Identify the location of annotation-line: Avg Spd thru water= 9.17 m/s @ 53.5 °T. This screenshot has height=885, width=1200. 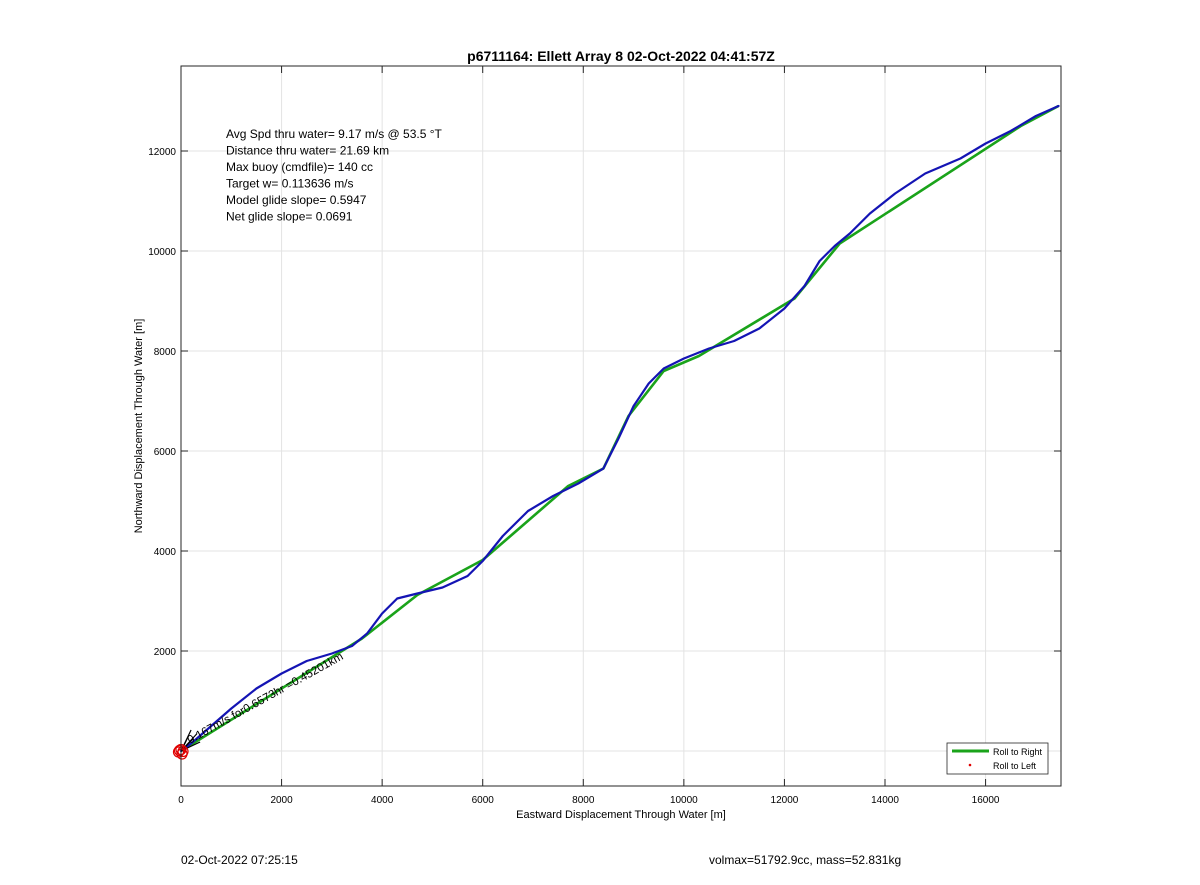
(334, 134).